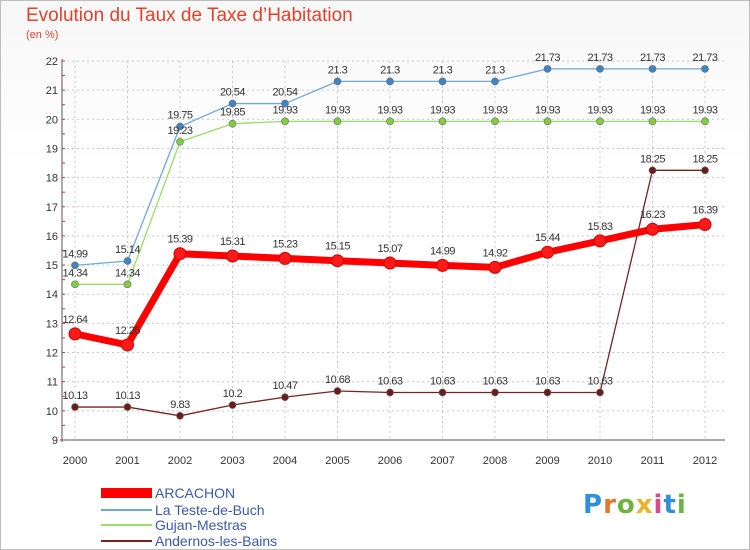  Describe the element at coordinates (390, 461) in the screenshot. I see `x-tick-label: 2006` at that location.